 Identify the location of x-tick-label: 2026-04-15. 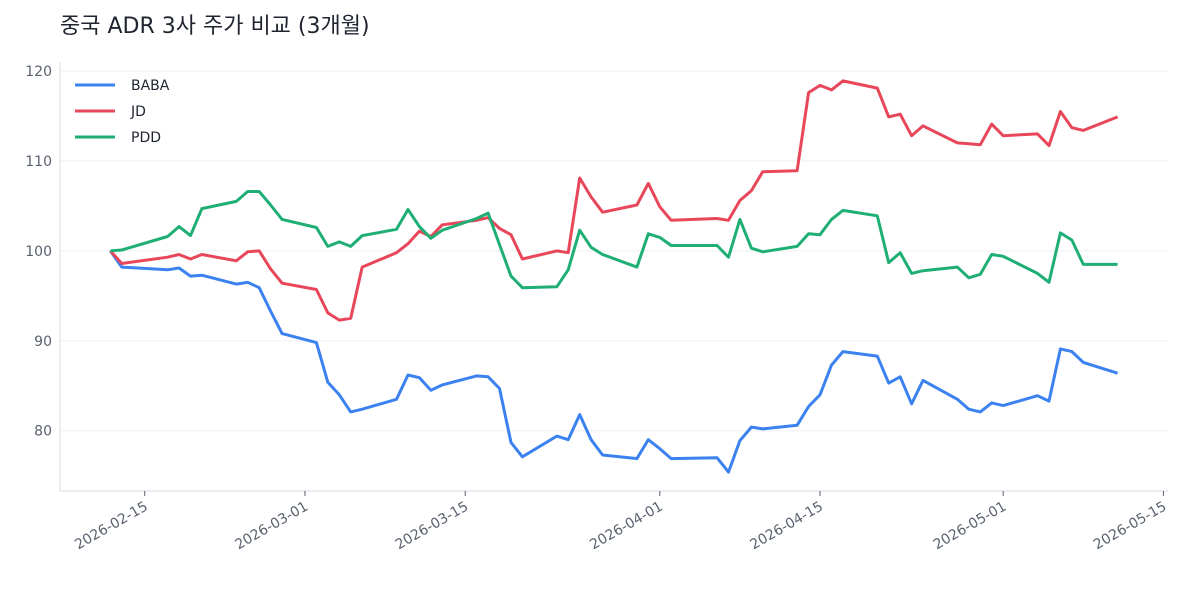
(787, 526).